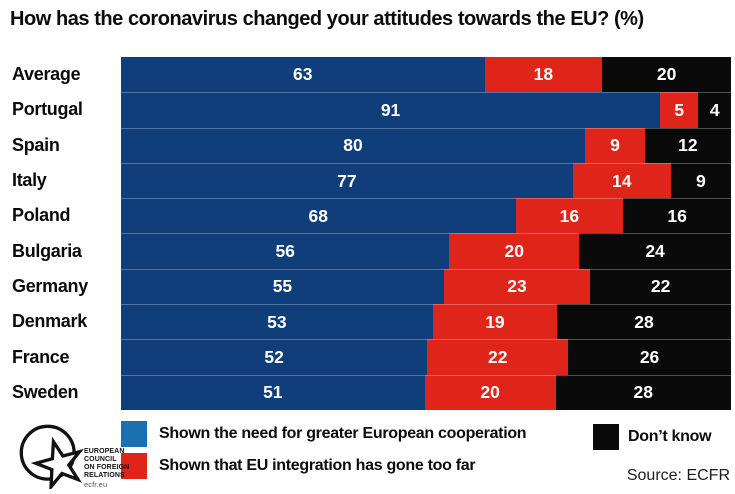 This screenshot has width=735, height=494. Describe the element at coordinates (134, 434) in the screenshot. I see `cooperation-swatch` at that location.